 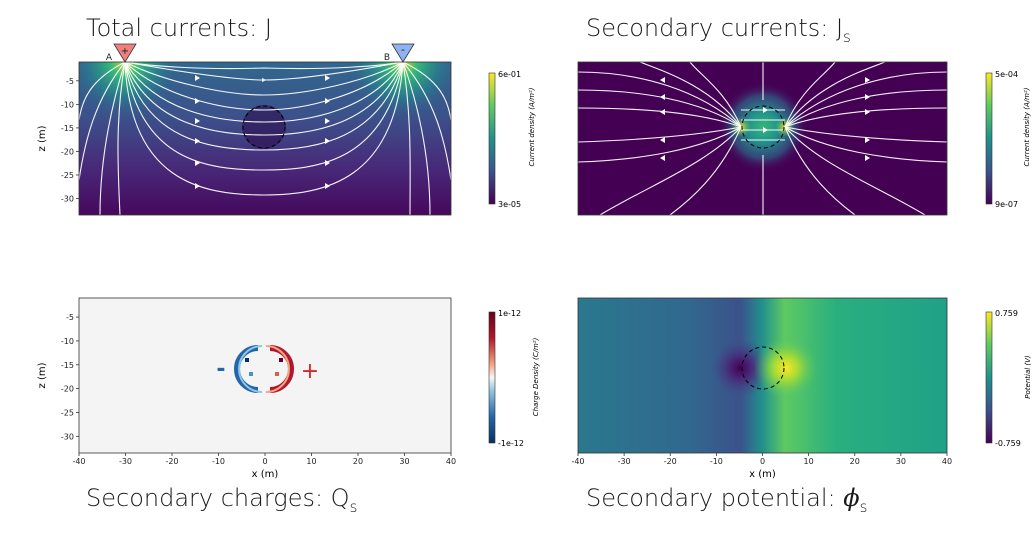 I want to click on secondary-current-streamlines, so click(x=762, y=138).